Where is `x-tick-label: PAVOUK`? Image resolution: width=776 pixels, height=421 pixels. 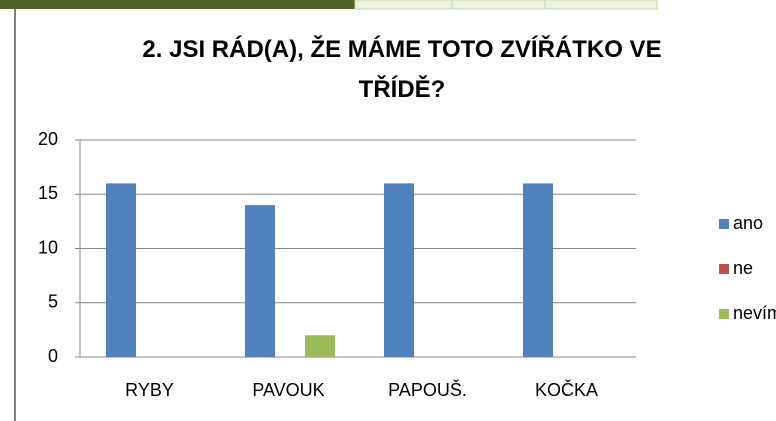
x-tick-label: PAVOUK is located at coordinates (288, 390).